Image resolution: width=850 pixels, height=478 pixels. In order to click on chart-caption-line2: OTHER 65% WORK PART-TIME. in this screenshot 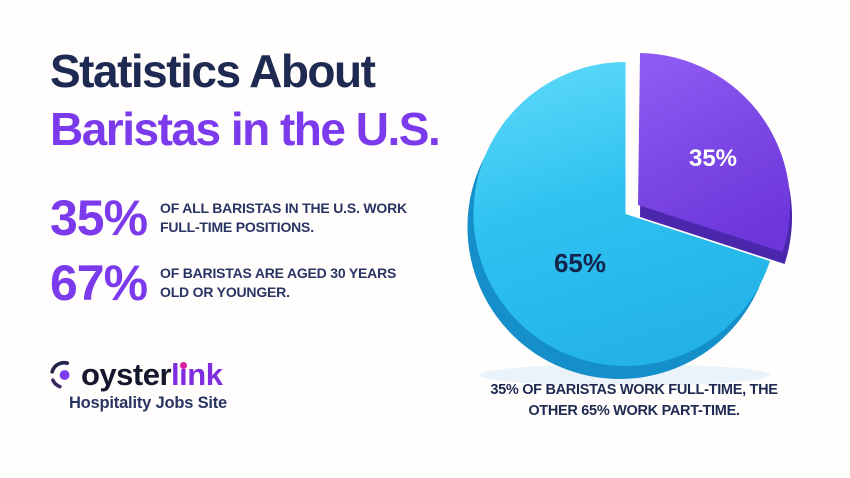, I will do `click(634, 411)`.